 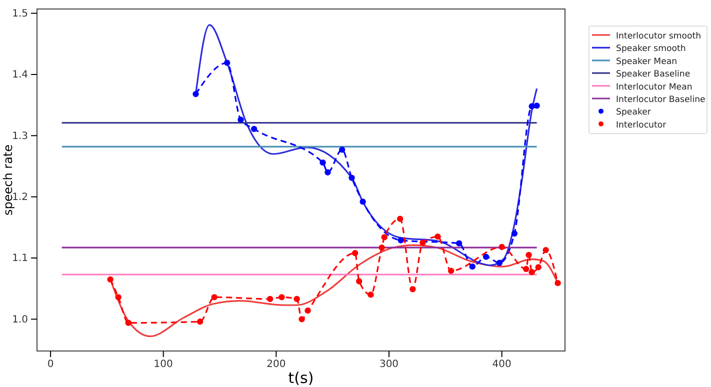 What do you see at coordinates (20, 320) in the screenshot?
I see `y-tick-label: 1.0` at bounding box center [20, 320].